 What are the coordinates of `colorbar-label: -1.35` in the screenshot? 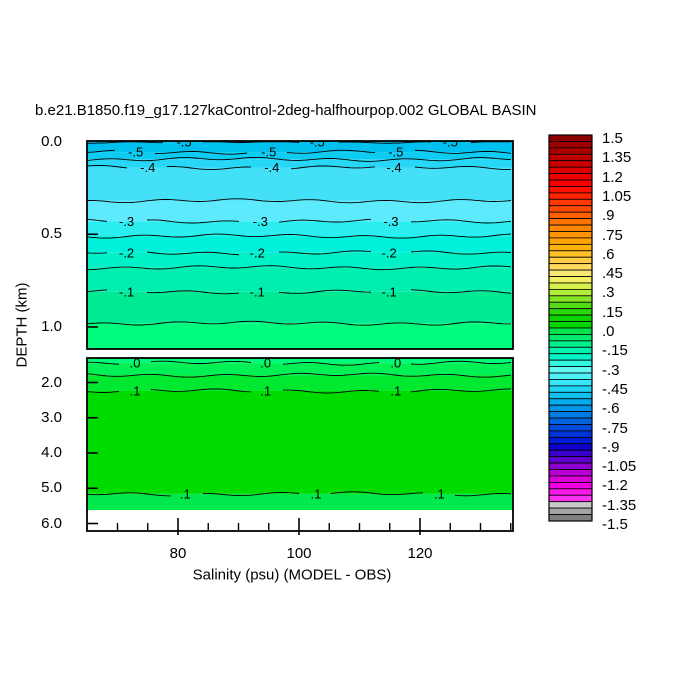 It's located at (619, 505).